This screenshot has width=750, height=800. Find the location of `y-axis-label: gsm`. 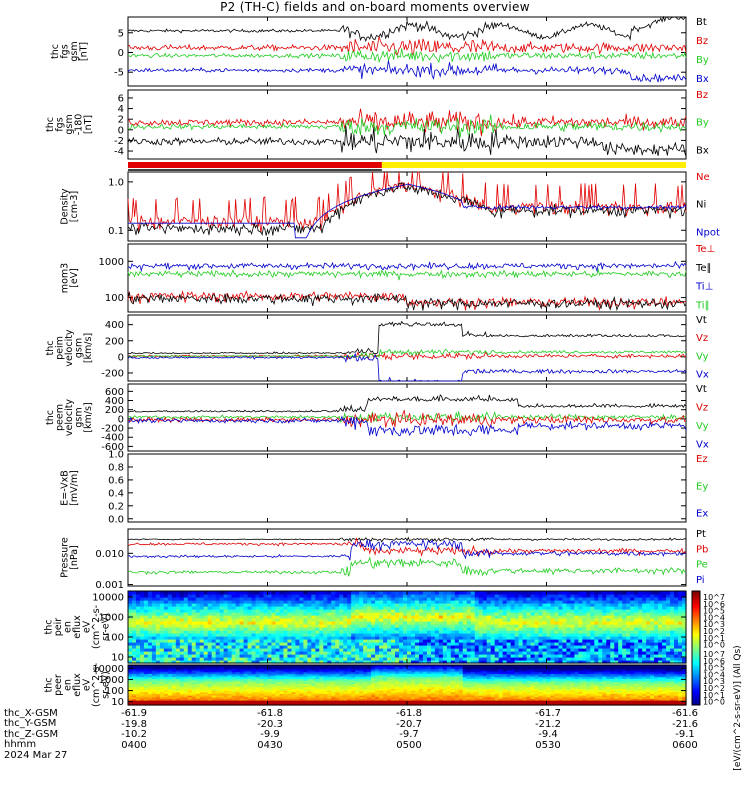

y-axis-label: gsm is located at coordinates (69, 124).